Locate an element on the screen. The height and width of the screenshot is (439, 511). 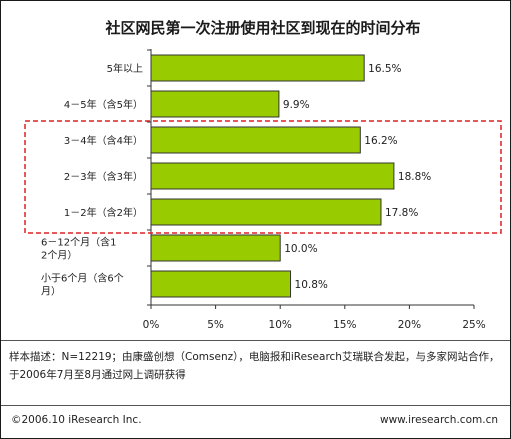
x-tick-label: 25% is located at coordinates (473, 325).